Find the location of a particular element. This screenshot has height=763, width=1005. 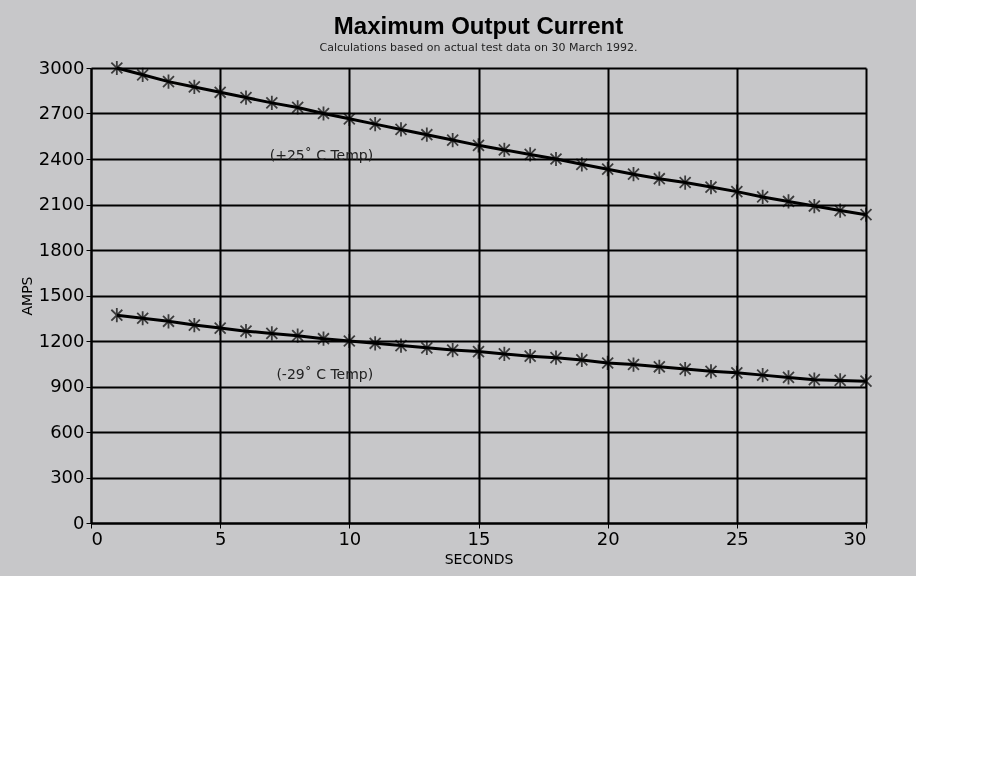

y-tick-label: 600 is located at coordinates (67, 431).